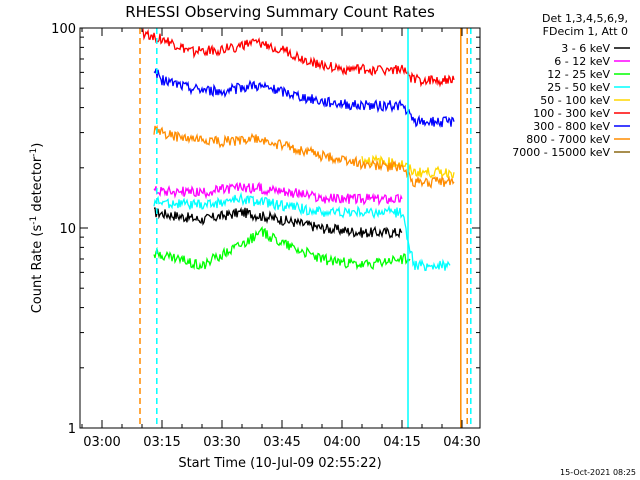 Image resolution: width=640 pixels, height=480 pixels. What do you see at coordinates (582, 61) in the screenshot?
I see `legend-label: 6 - 12 keV` at bounding box center [582, 61].